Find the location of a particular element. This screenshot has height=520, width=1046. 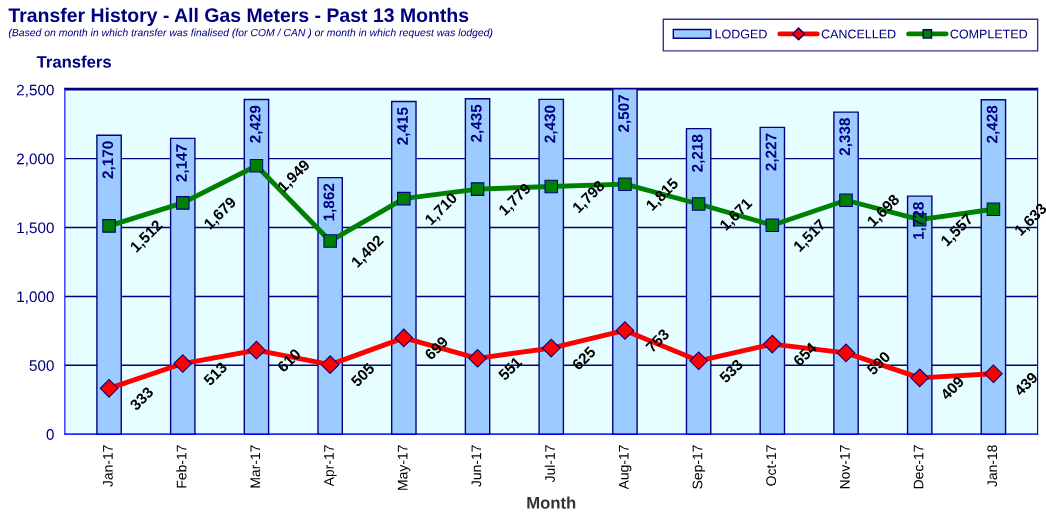

x-tick-label: May-17 is located at coordinates (404, 467).